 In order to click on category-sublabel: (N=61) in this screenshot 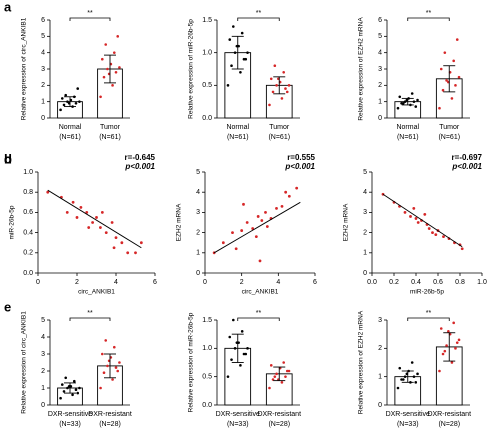, I will do `click(449, 137)`.